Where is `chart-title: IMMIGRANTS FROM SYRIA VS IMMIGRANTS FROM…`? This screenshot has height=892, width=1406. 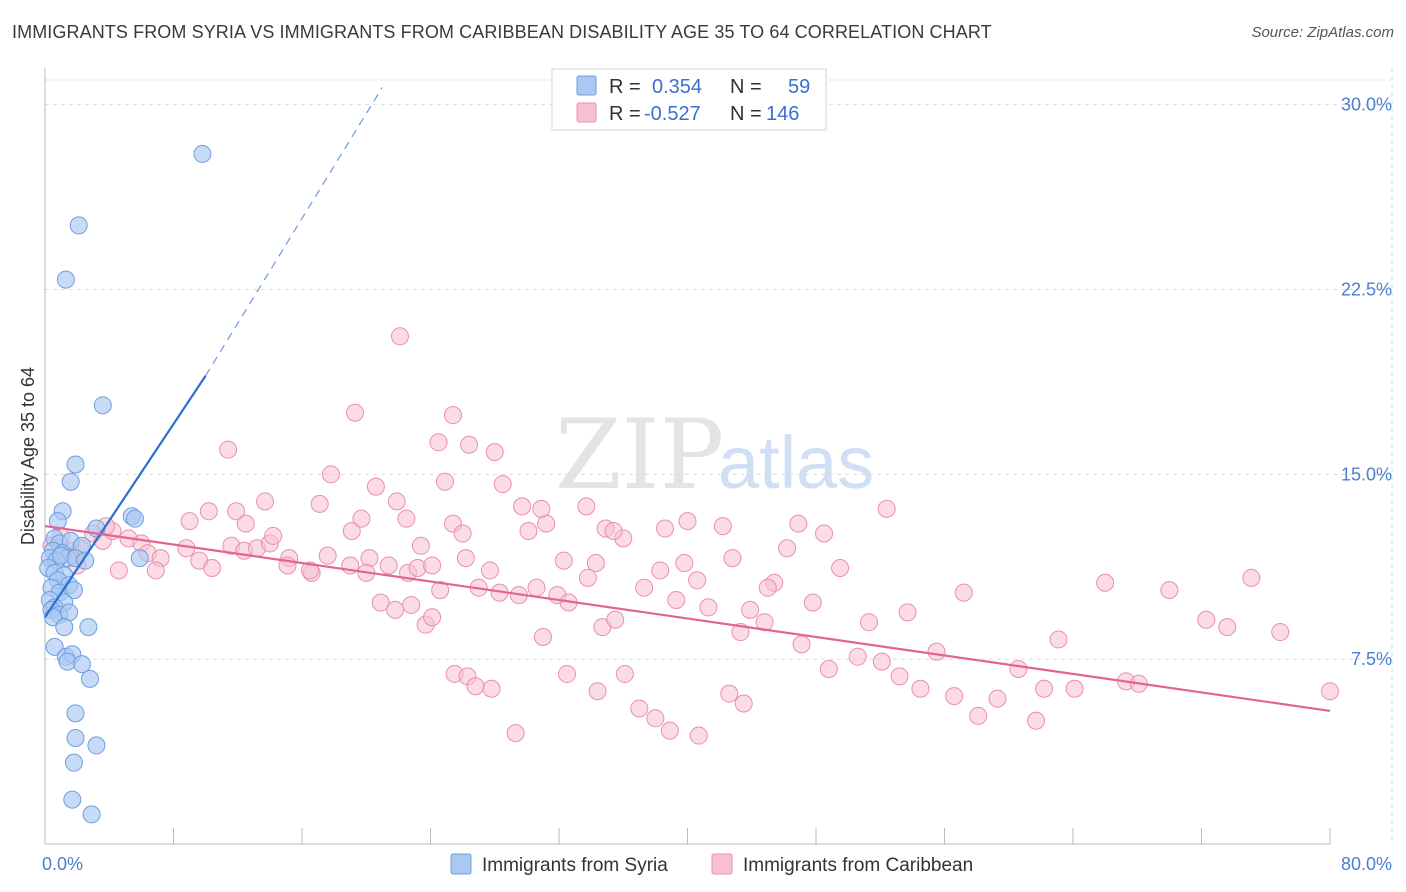 chart-title: IMMIGRANTS FROM SYRIA VS IMMIGRANTS FROM… is located at coordinates (502, 32).